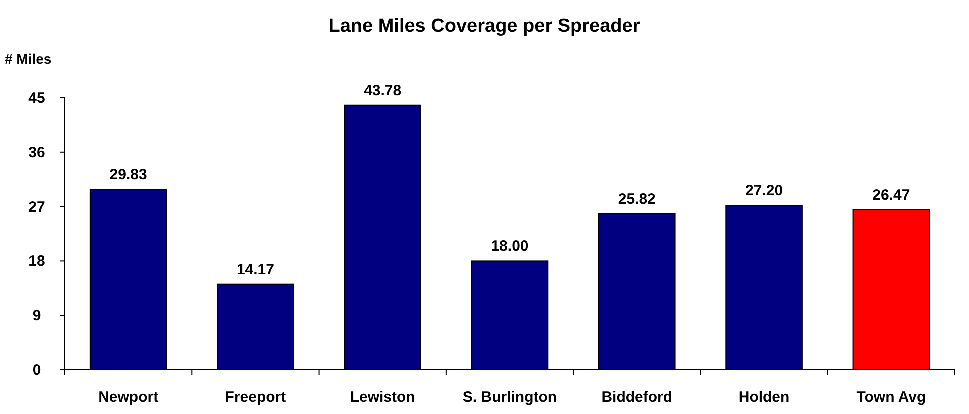 The image size is (969, 414). I want to click on data-label: 29.83, so click(129, 175).